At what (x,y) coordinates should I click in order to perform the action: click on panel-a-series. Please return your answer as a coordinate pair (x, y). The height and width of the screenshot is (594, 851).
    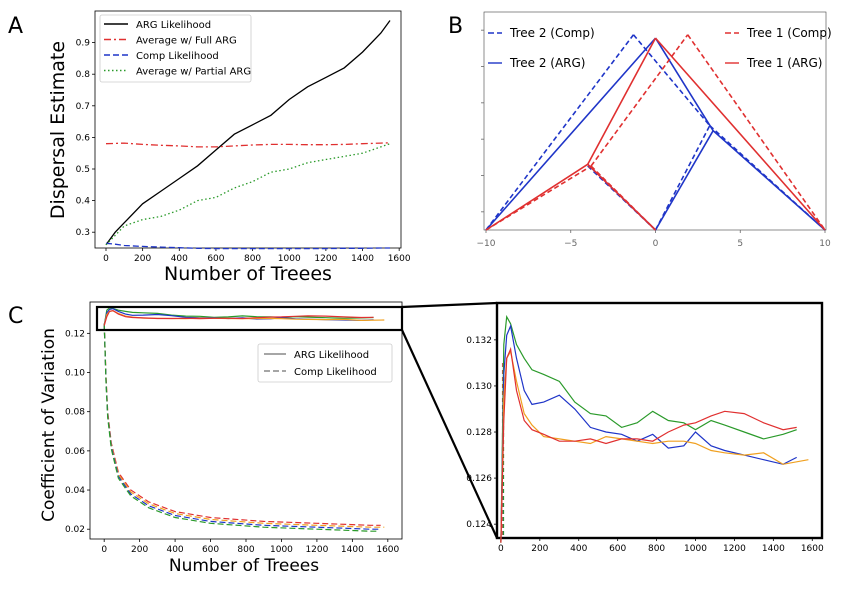
    Looking at the image, I should click on (248, 135).